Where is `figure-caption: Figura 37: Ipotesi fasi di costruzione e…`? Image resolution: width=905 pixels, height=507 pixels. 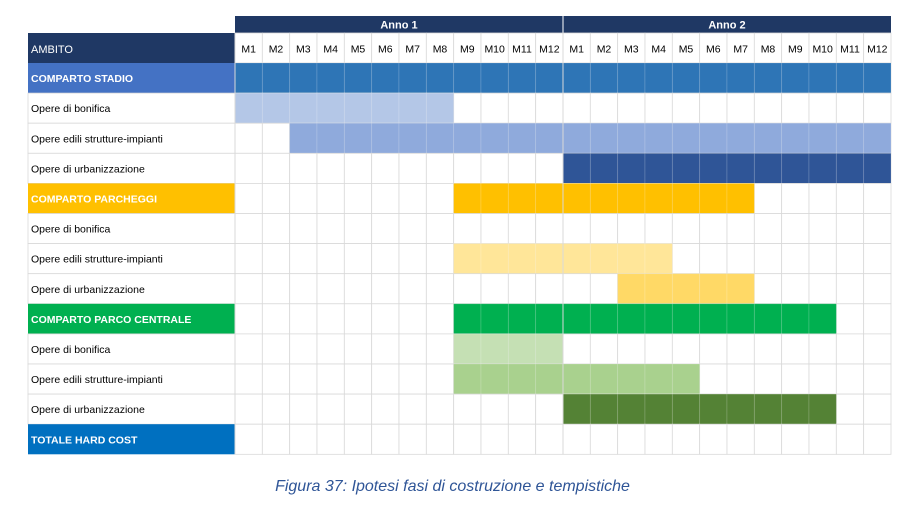 figure-caption: Figura 37: Ipotesi fasi di costruzione e… is located at coordinates (452, 486).